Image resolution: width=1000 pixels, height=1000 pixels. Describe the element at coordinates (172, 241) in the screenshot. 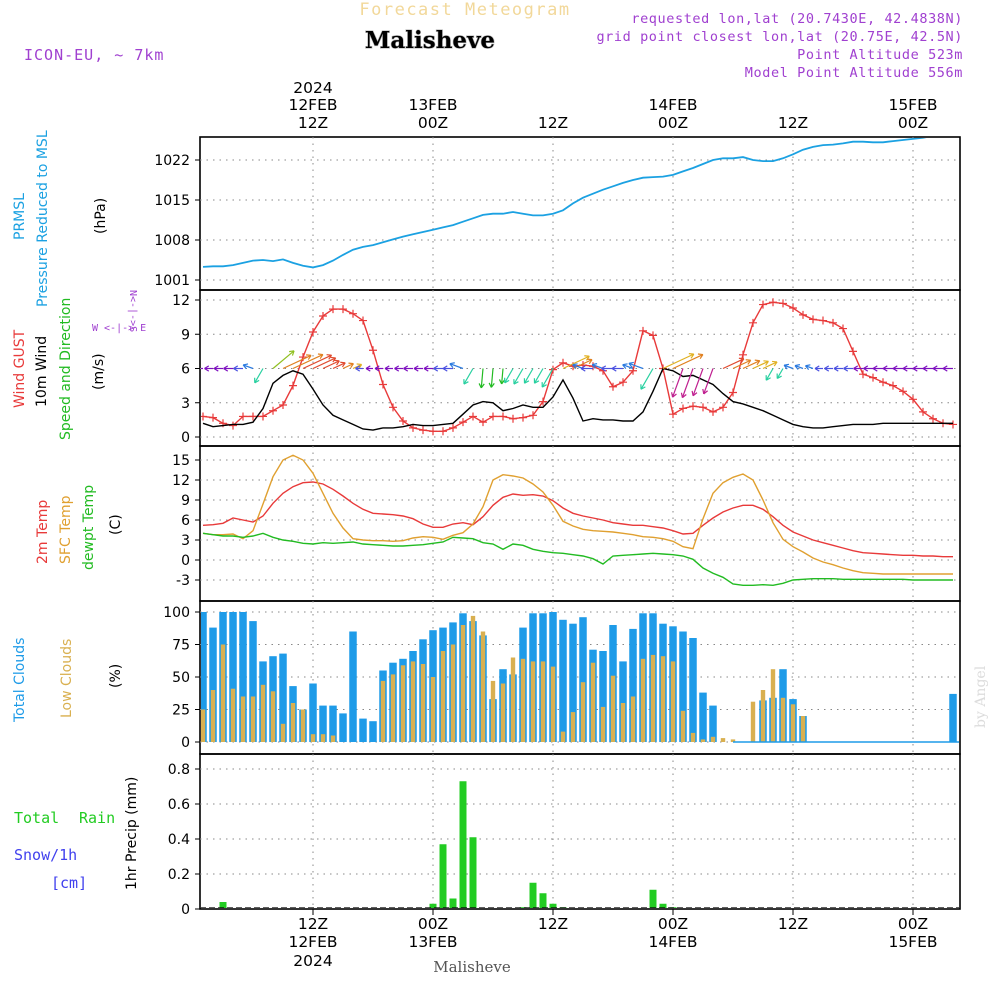

I see `y-tick-label: 1008` at that location.